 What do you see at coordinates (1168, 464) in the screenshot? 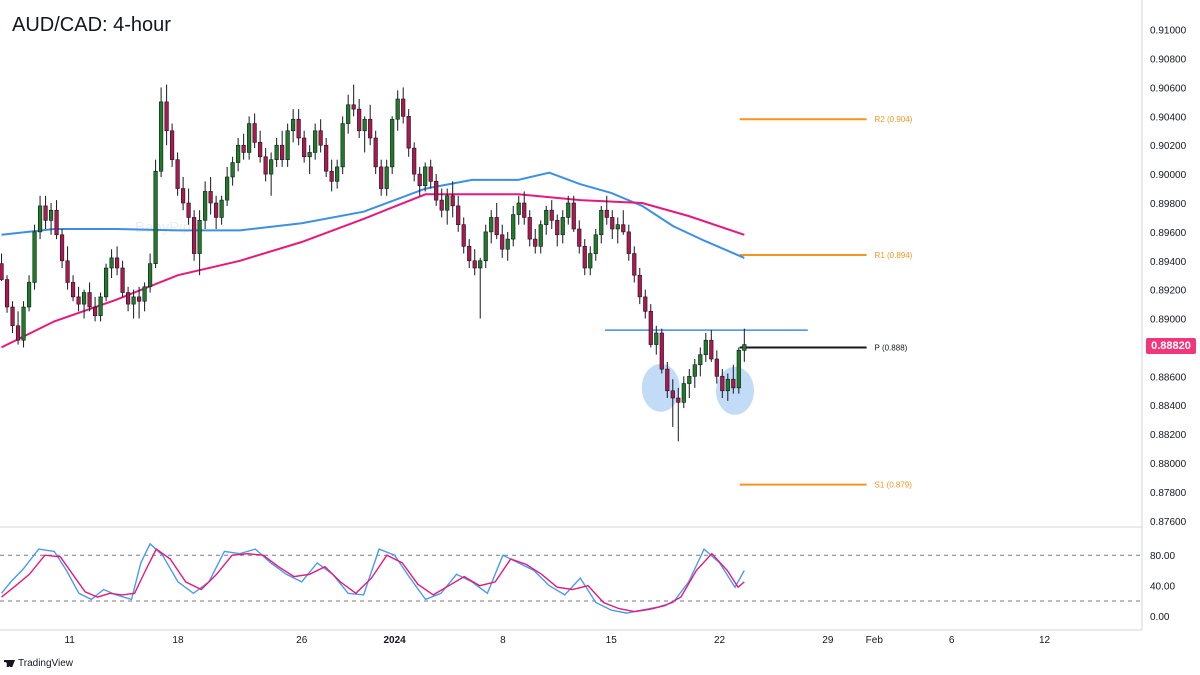
I see `price-tick-label: 0.88000` at bounding box center [1168, 464].